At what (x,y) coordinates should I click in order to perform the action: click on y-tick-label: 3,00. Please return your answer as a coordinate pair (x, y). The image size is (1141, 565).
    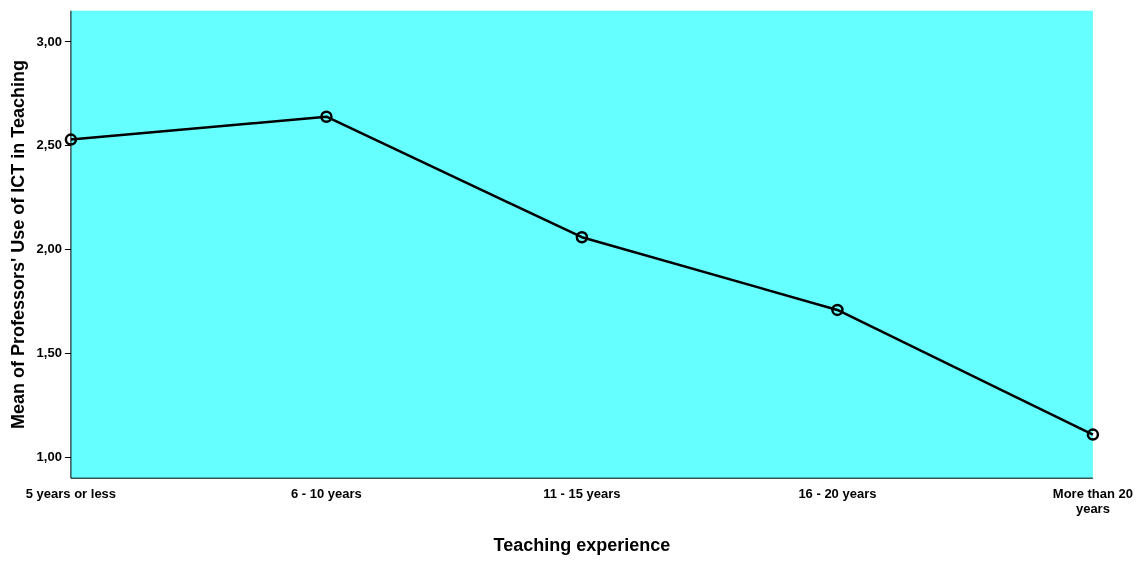
    Looking at the image, I should click on (49, 41).